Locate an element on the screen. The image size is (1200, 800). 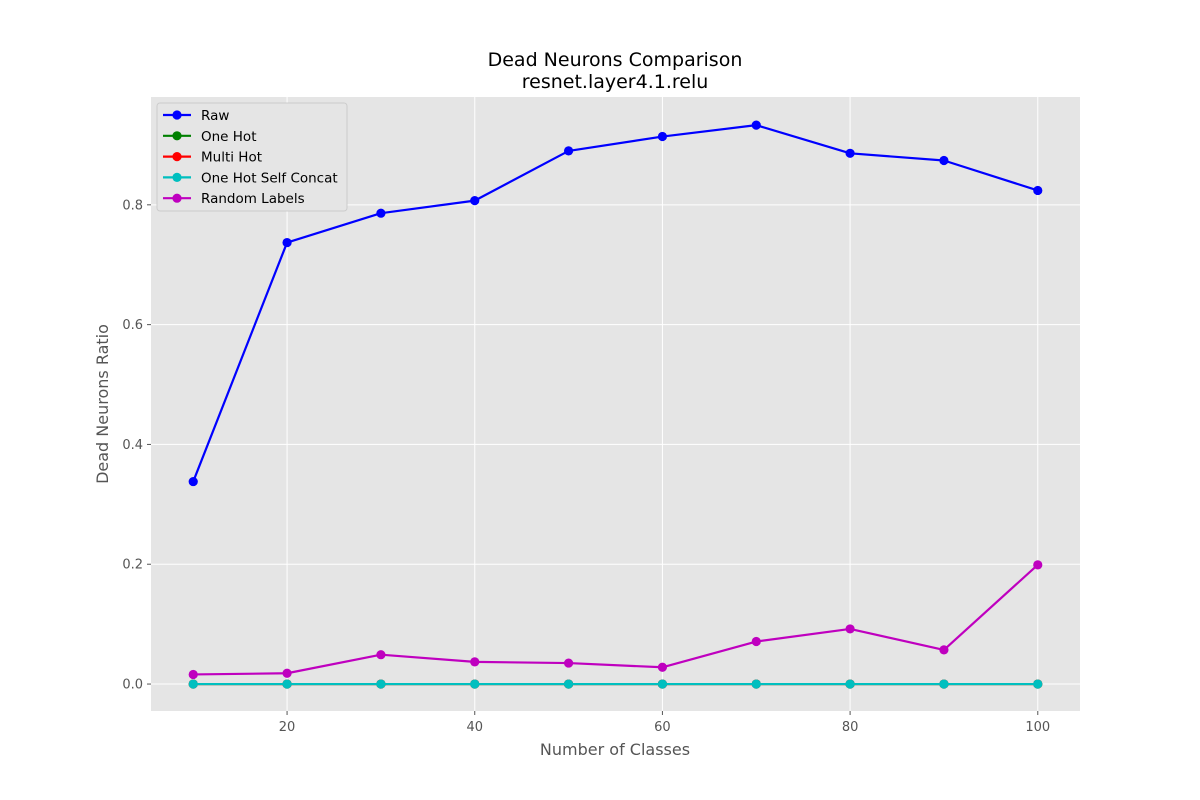
legend-label: One Hot is located at coordinates (228, 137).